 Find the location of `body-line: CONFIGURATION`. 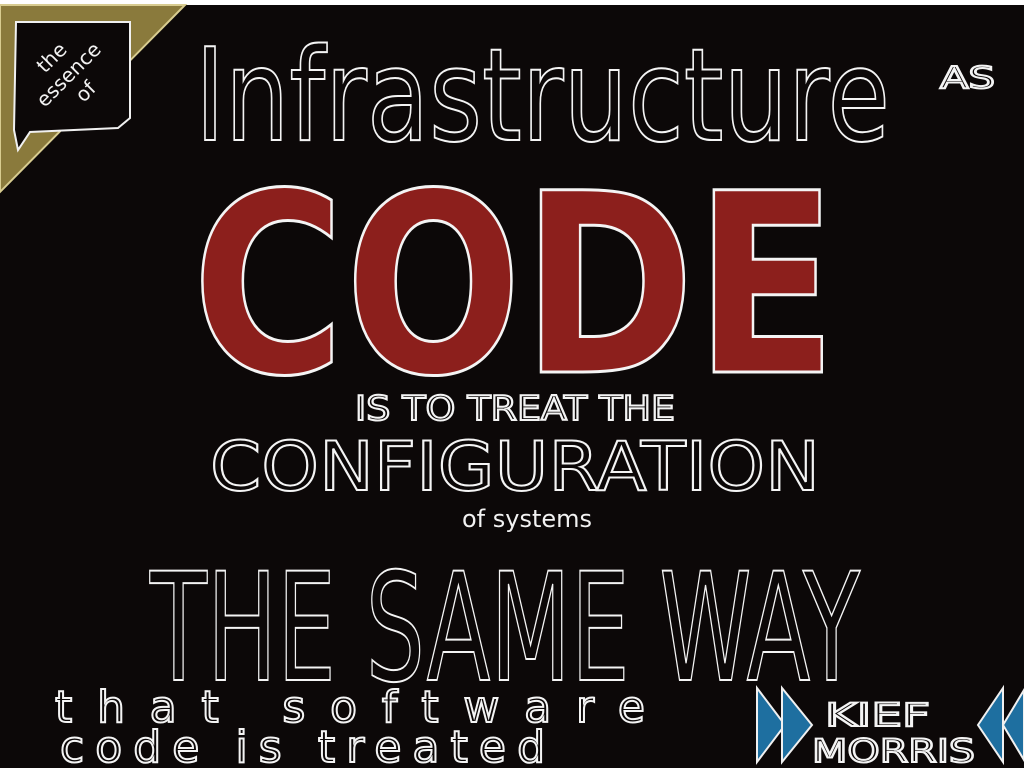

body-line: CONFIGURATION is located at coordinates (515, 467).